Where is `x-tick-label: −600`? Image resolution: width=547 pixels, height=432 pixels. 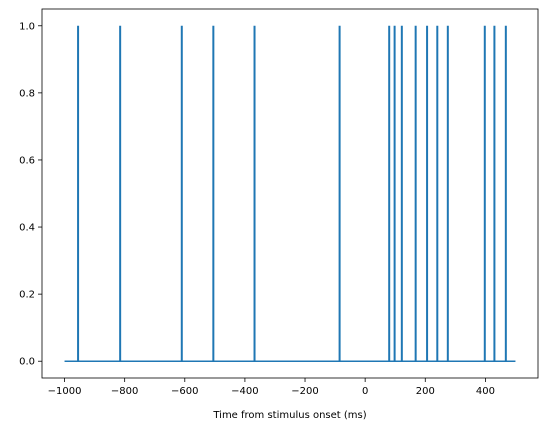 x-tick-label: −600 is located at coordinates (184, 391).